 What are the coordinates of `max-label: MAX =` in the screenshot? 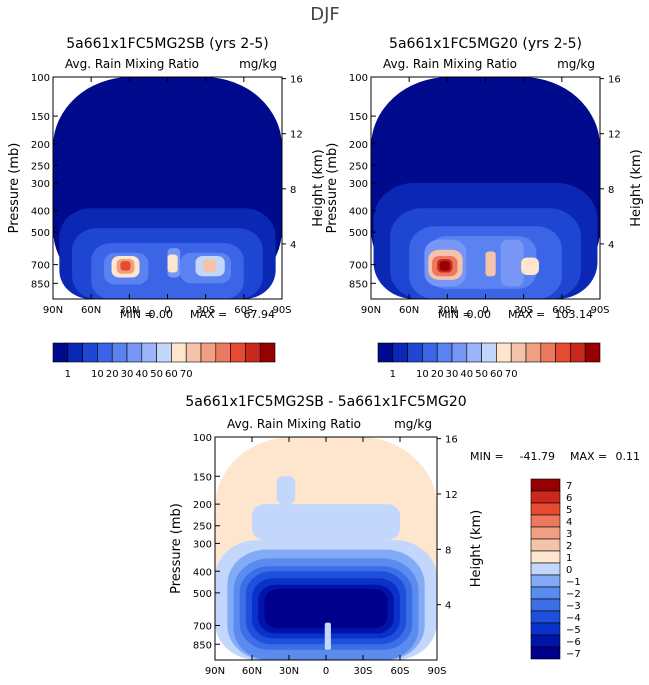 It's located at (588, 456).